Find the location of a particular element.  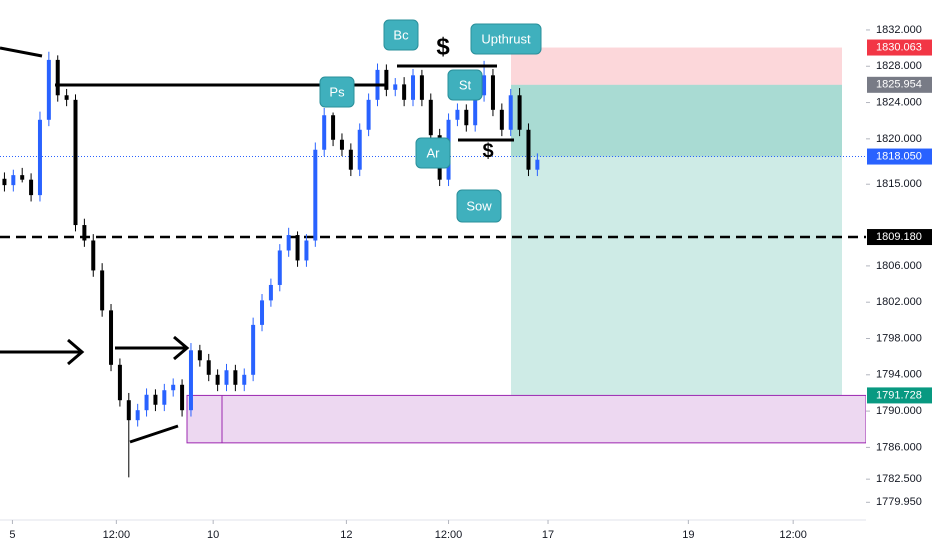

price-label: 1809.180 is located at coordinates (899, 237).